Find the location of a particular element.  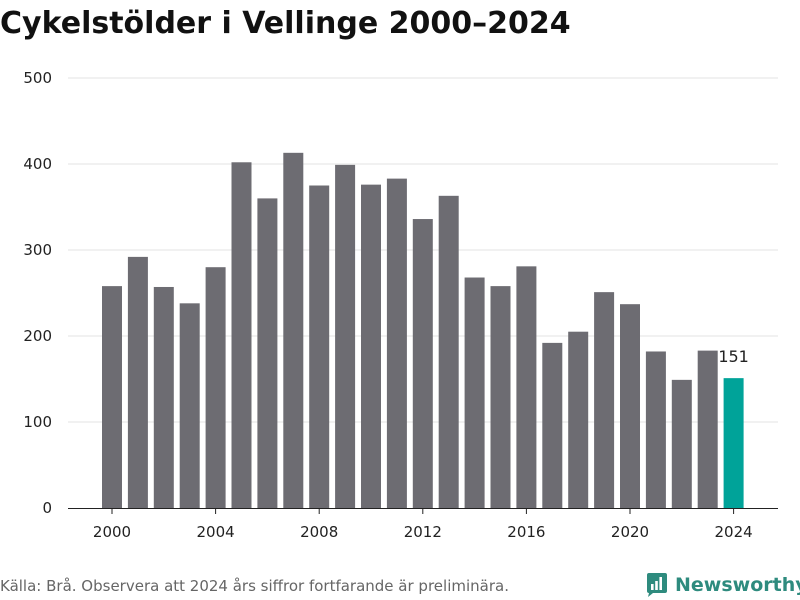

x-tick-label: 2004 is located at coordinates (216, 532).